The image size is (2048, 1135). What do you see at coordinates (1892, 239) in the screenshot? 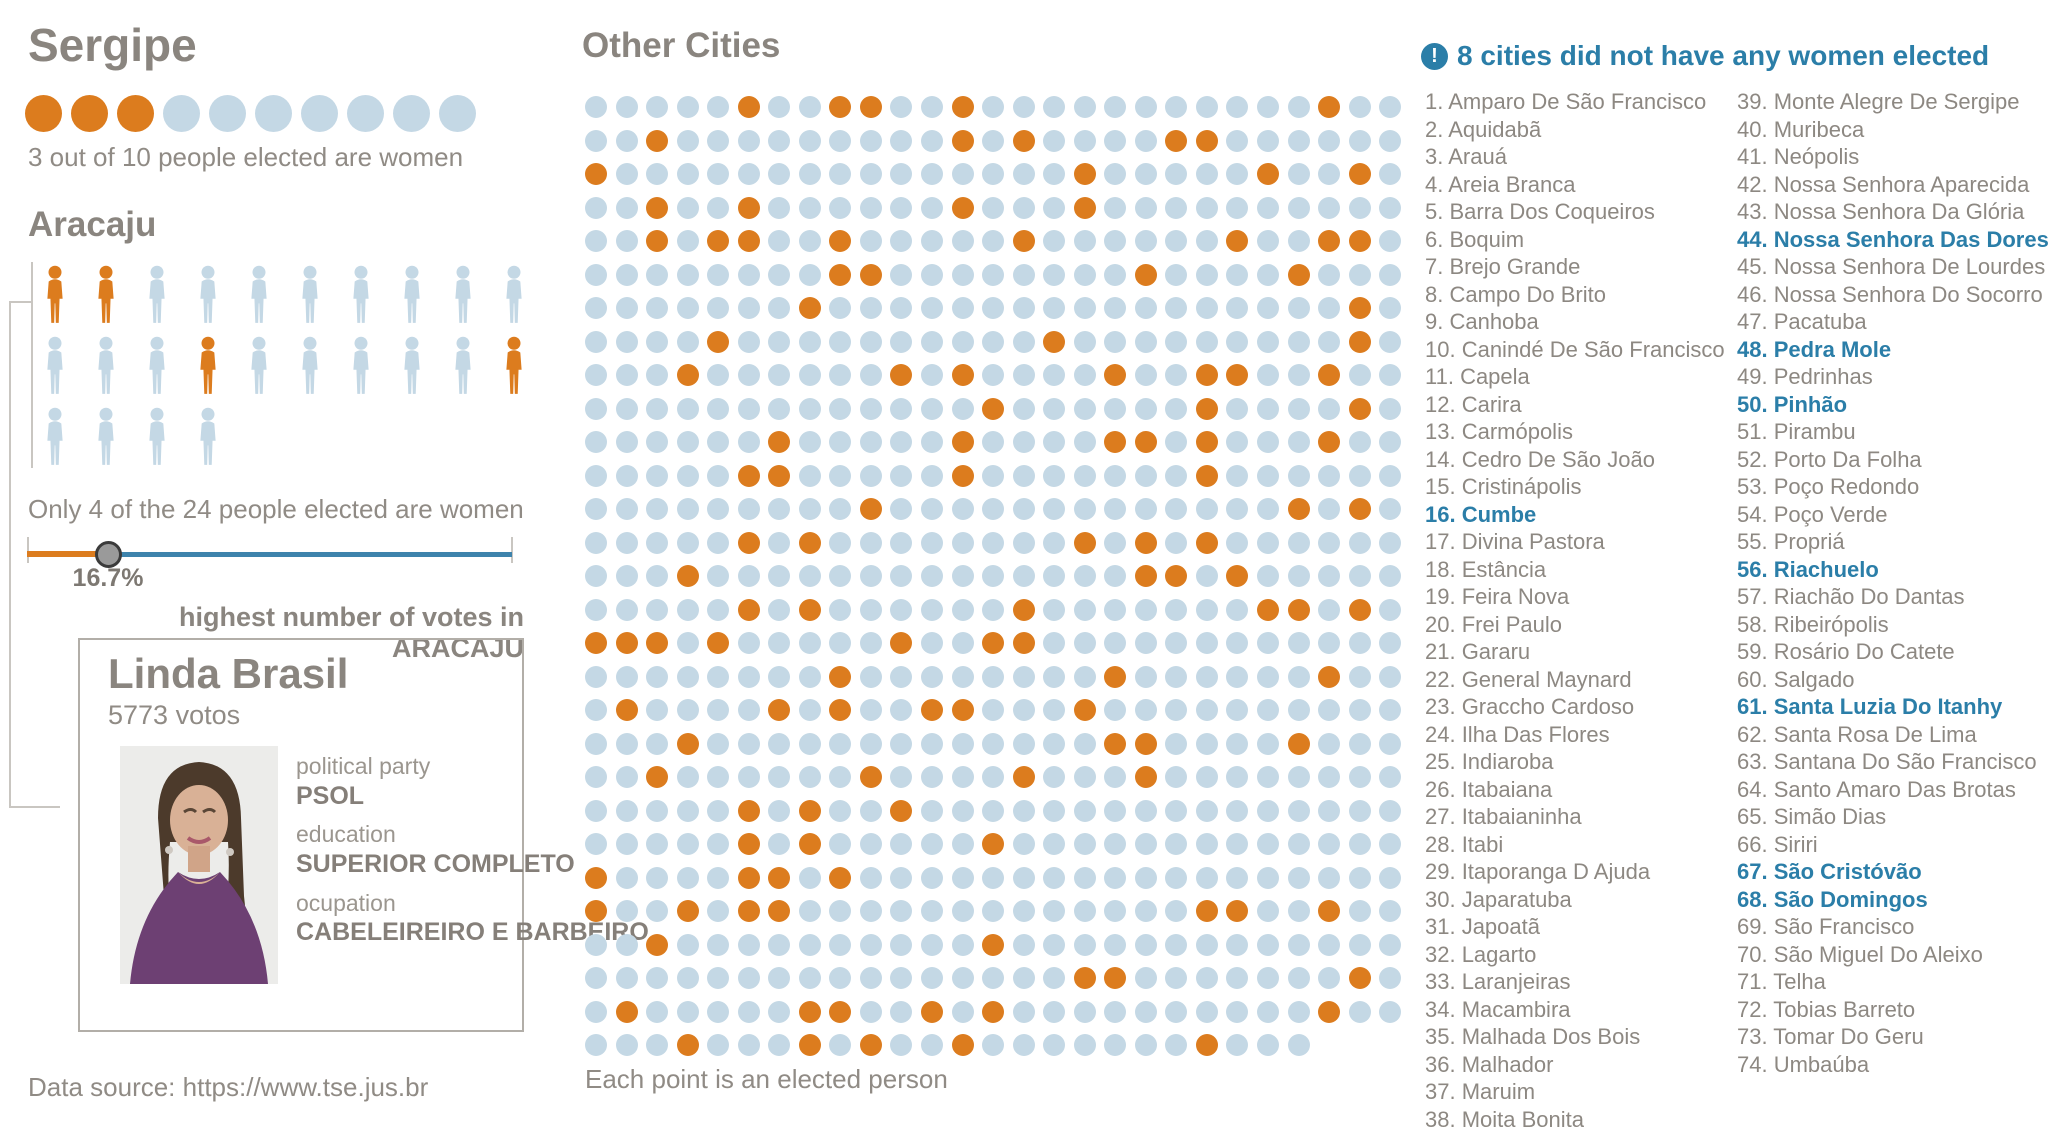
I see `city-list-item-no-women: 44. Nossa Senhora Das Dores` at bounding box center [1892, 239].